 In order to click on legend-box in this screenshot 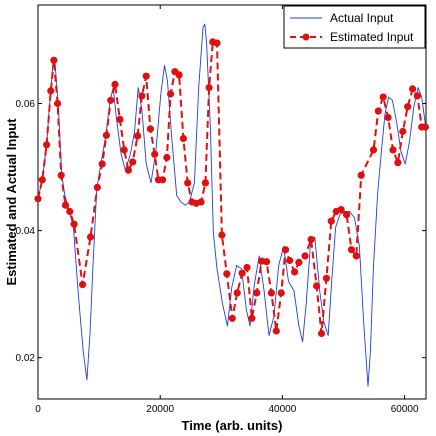, I will do `click(354, 27)`.